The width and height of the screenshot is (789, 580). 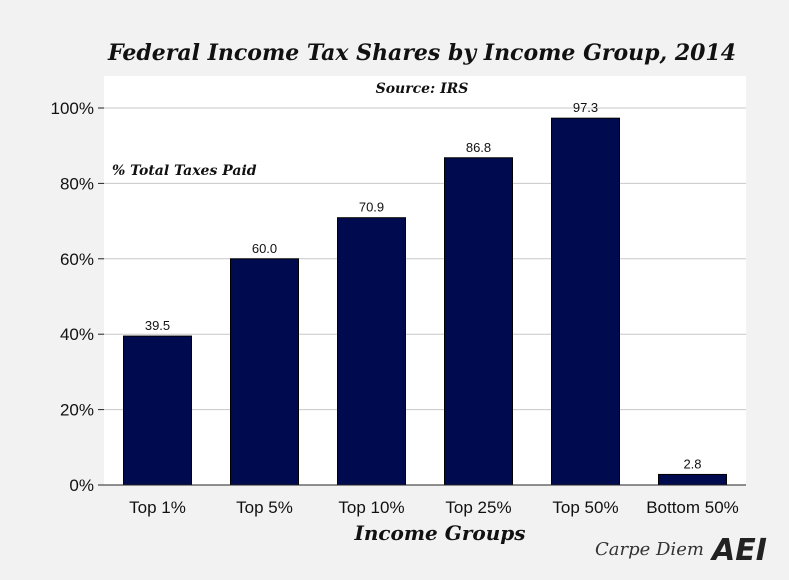 What do you see at coordinates (649, 549) in the screenshot?
I see `brand-tagline: Carpe Diem` at bounding box center [649, 549].